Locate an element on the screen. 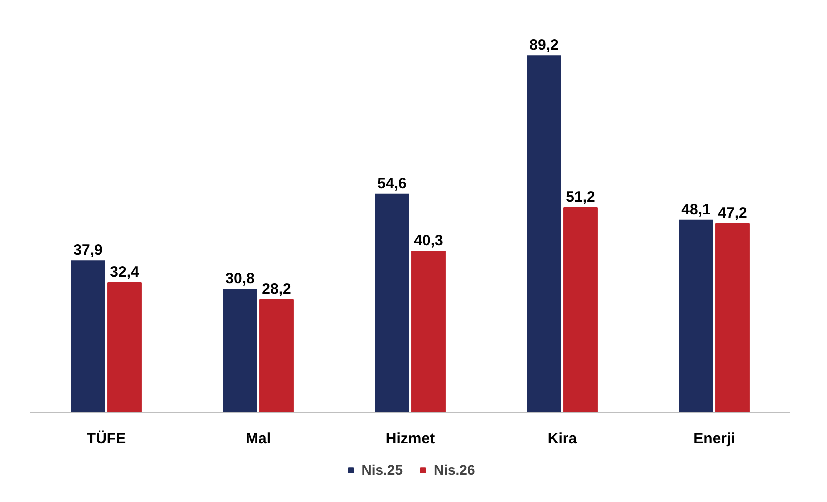  legend-label: Nis.25 is located at coordinates (382, 470).